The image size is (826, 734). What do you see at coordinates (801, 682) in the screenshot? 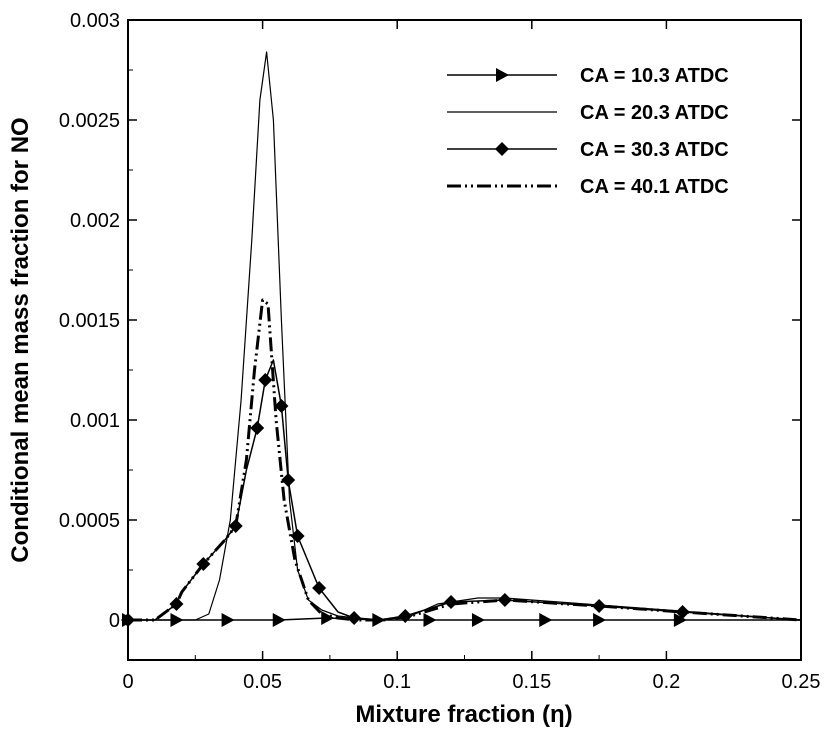
I see `x-tick-label: 0.25` at bounding box center [801, 682].